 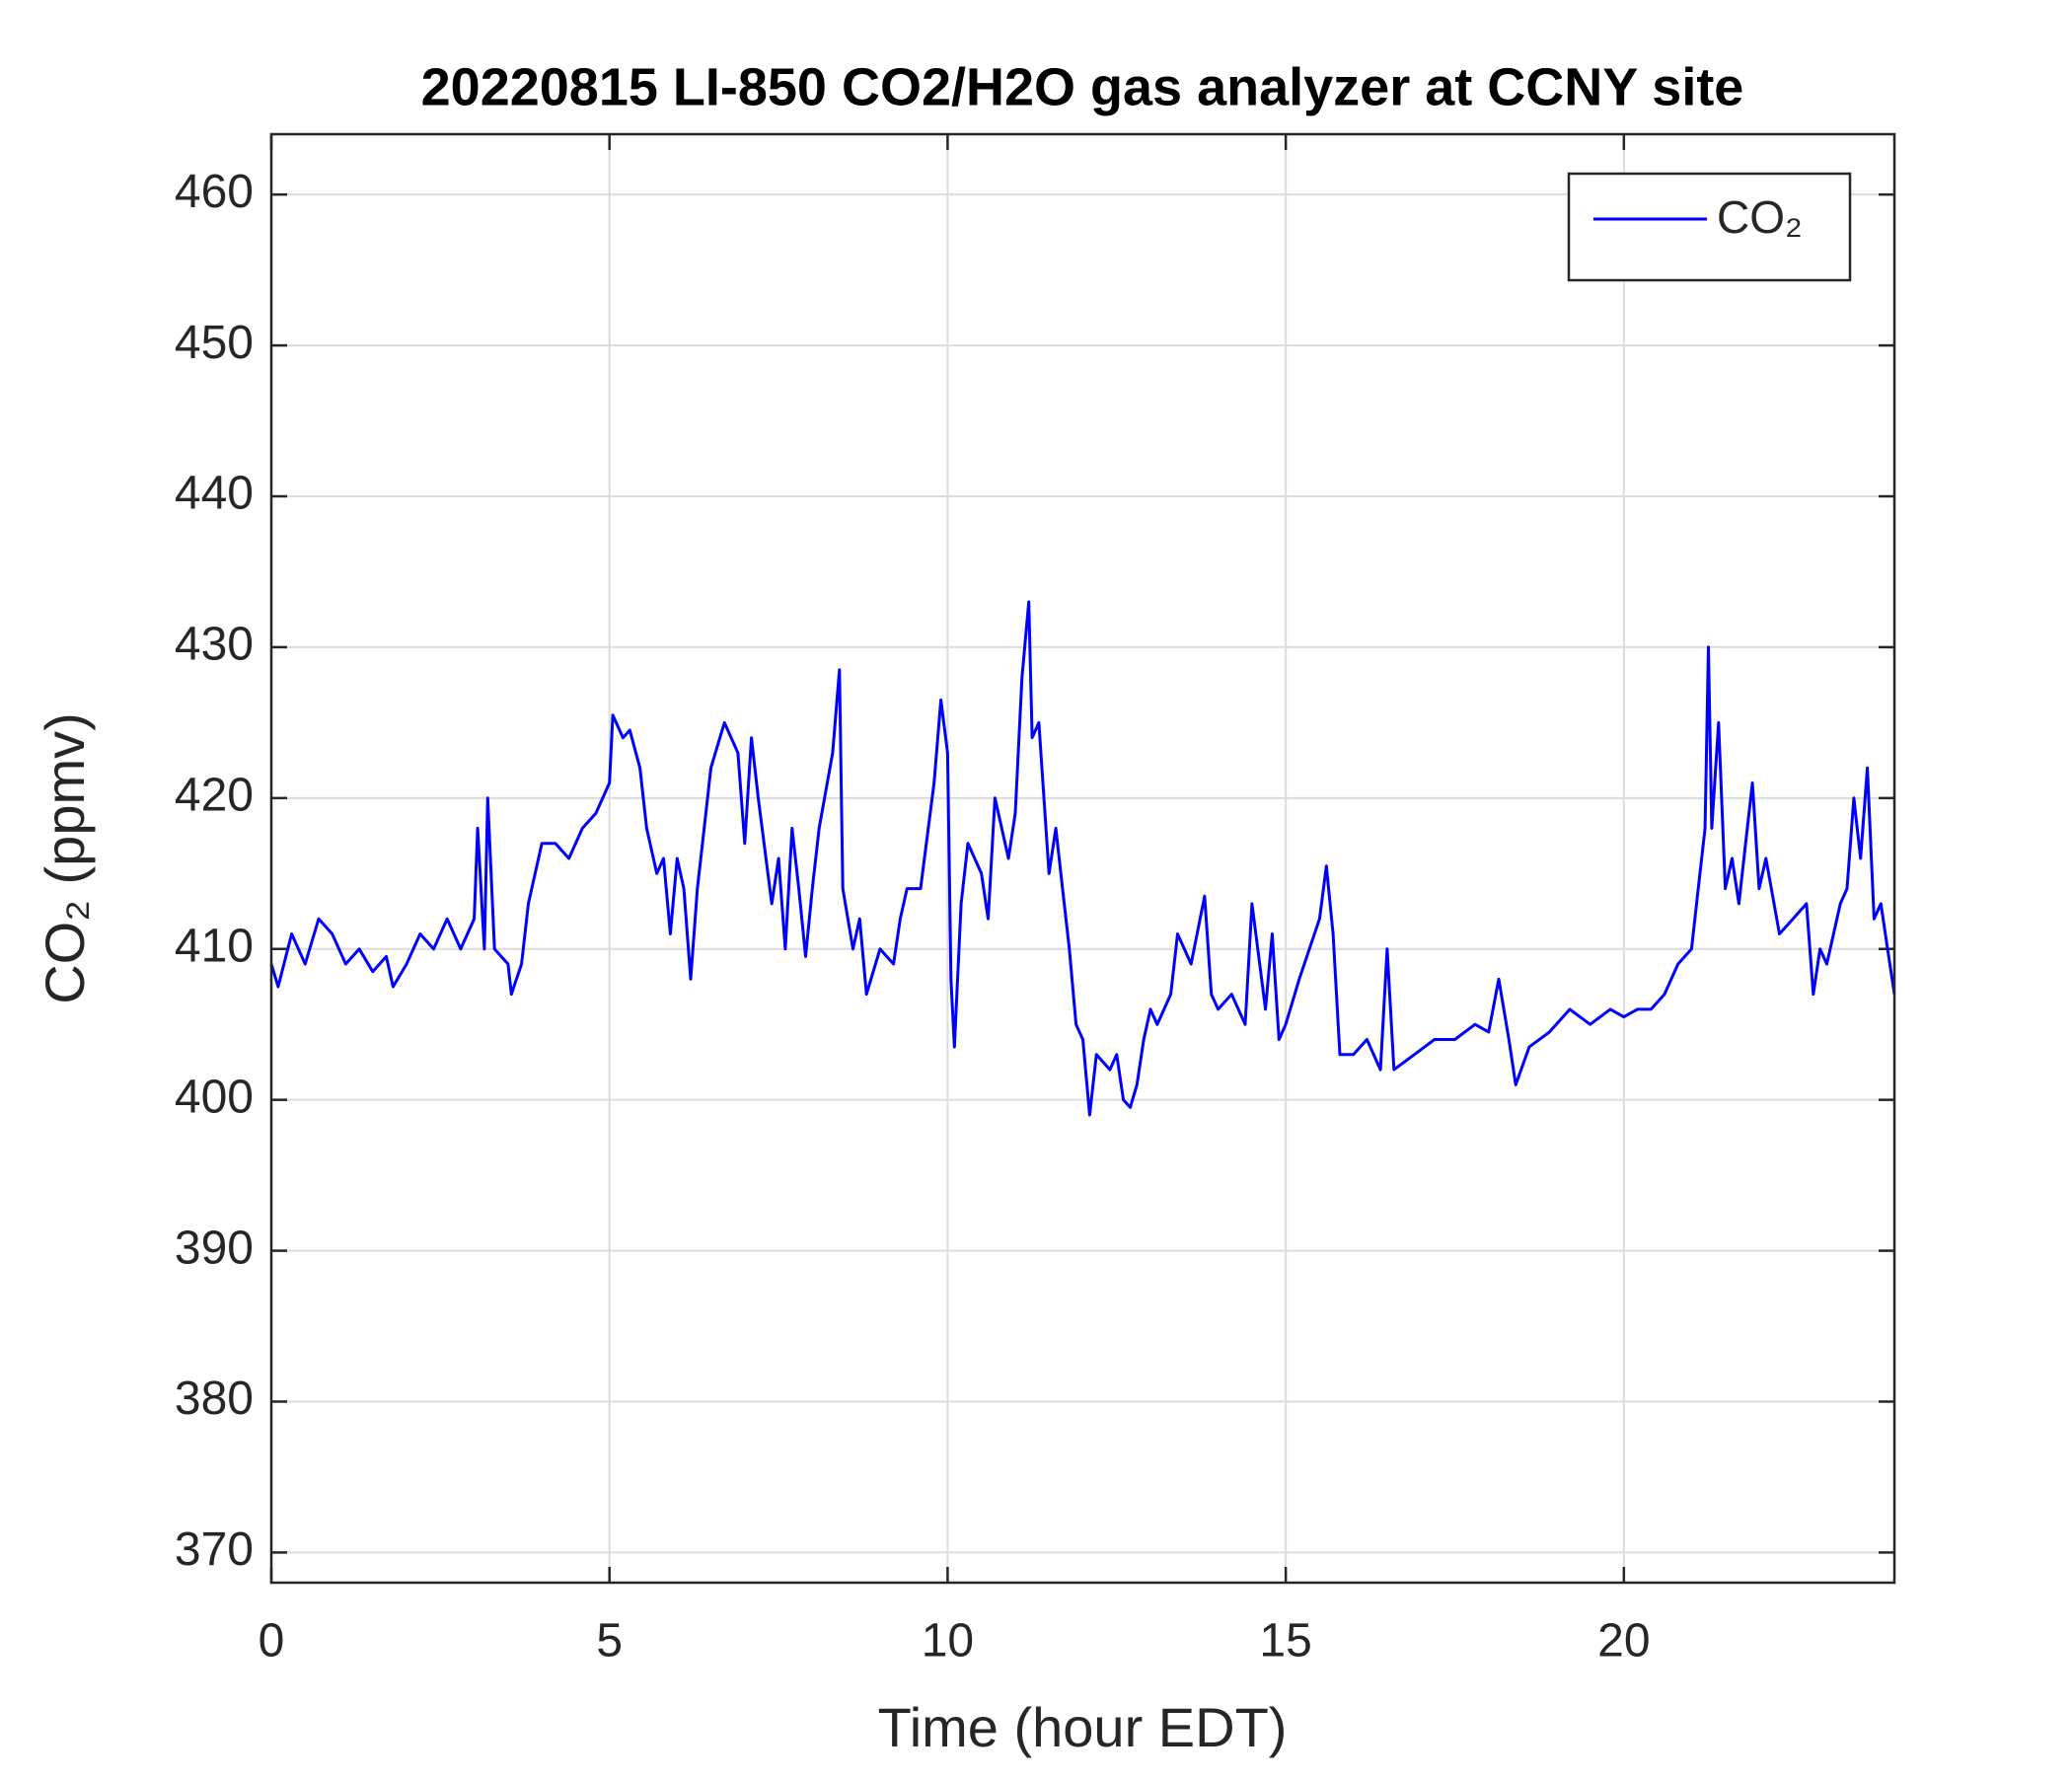 I want to click on x-axis-label: Time (hour EDT), so click(x=1083, y=1727).